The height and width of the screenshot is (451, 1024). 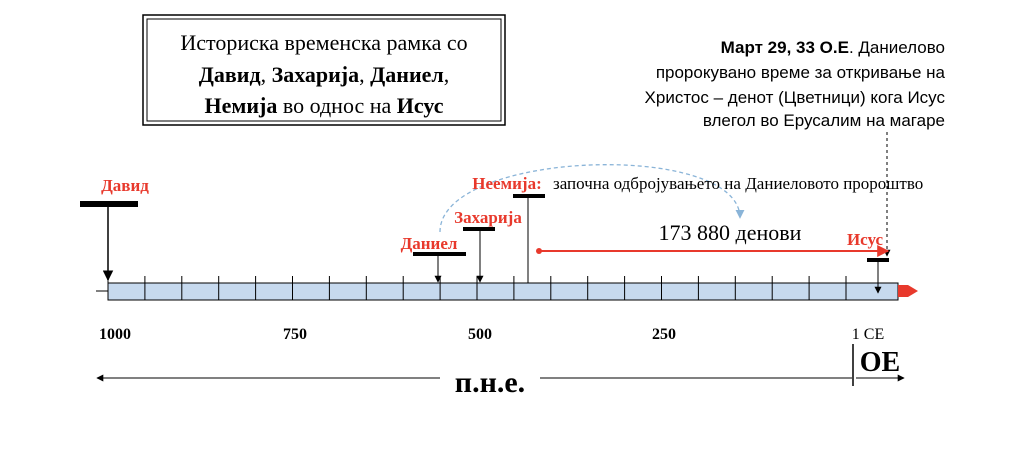 I want to click on event-label: Неемија:, so click(x=507, y=183).